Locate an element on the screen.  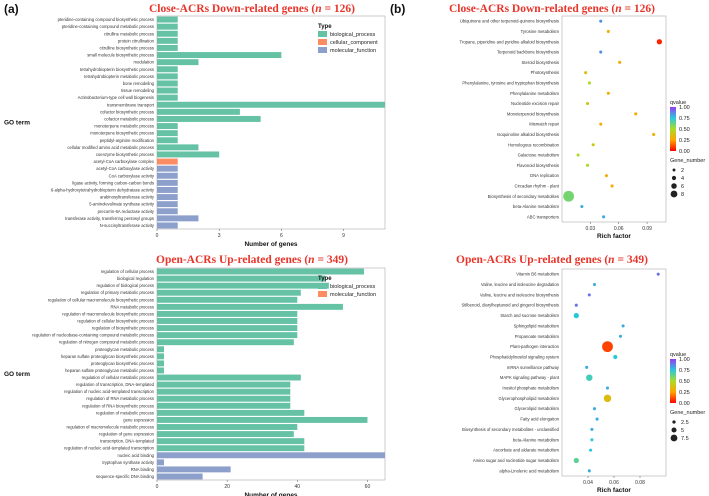
category-label: Inositol phosphate metabolism is located at coordinates (530, 388).